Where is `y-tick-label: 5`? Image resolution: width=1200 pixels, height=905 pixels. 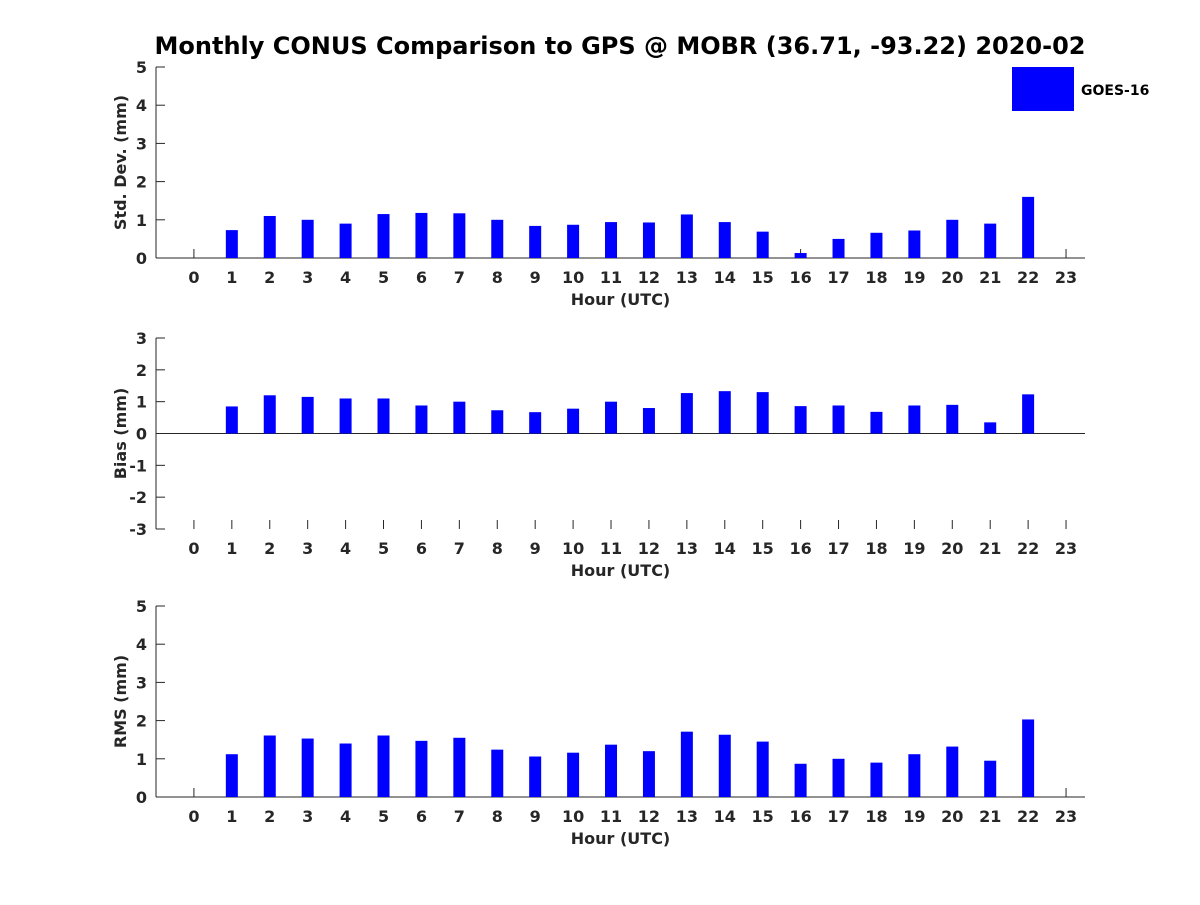
y-tick-label: 5 is located at coordinates (141, 606).